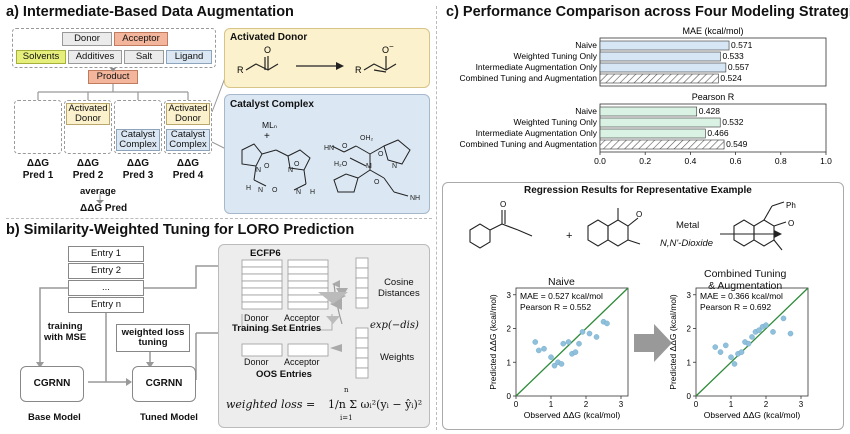  Describe the element at coordinates (153, 338) in the screenshot. I see `weighted-loss-label: weighted loss tuning` at that location.